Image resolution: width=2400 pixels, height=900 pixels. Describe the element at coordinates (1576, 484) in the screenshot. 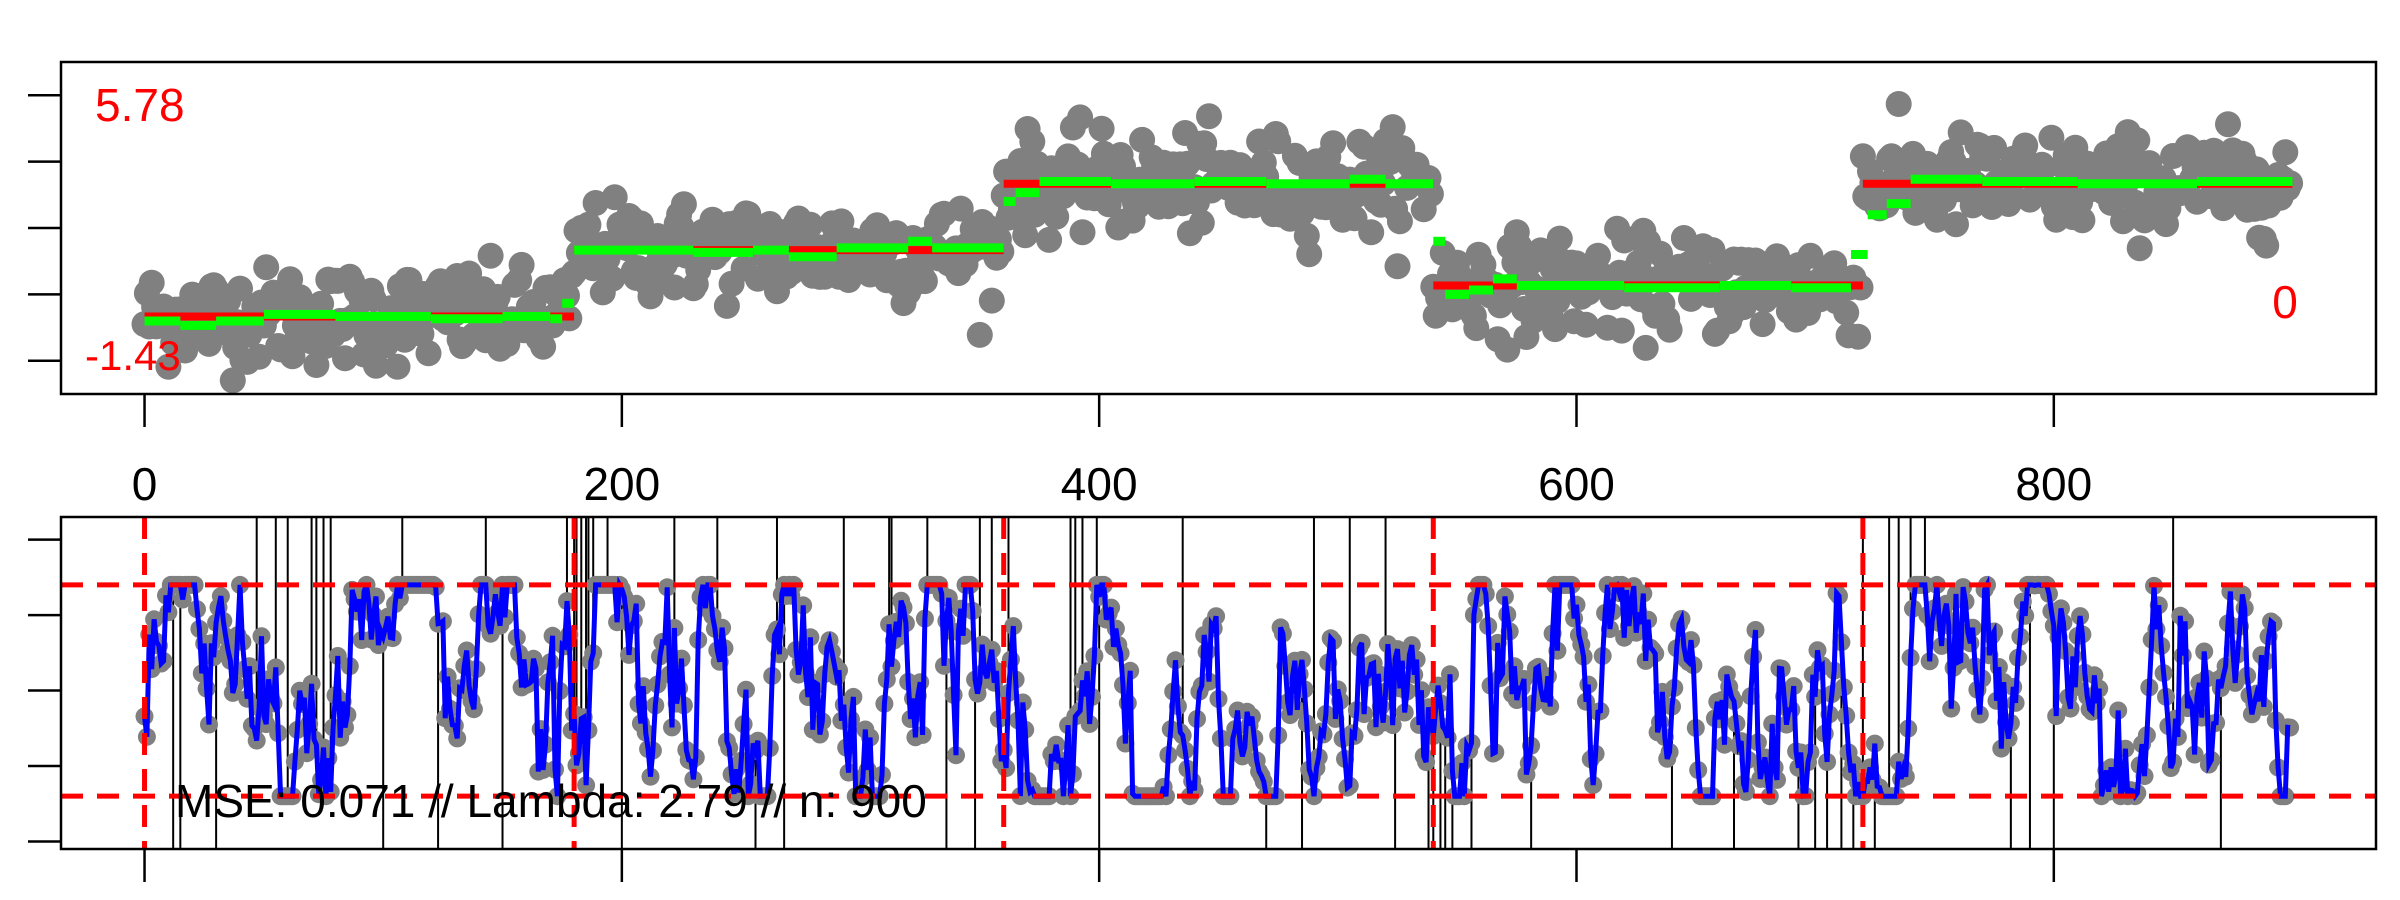

I see `x-tick-label: 600` at that location.